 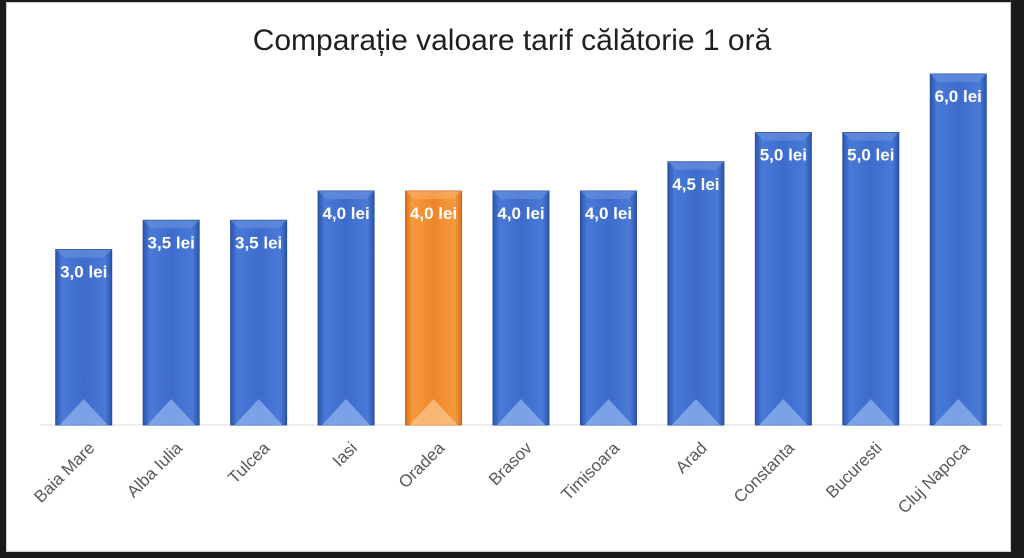 I want to click on bar-oradea, so click(x=434, y=308).